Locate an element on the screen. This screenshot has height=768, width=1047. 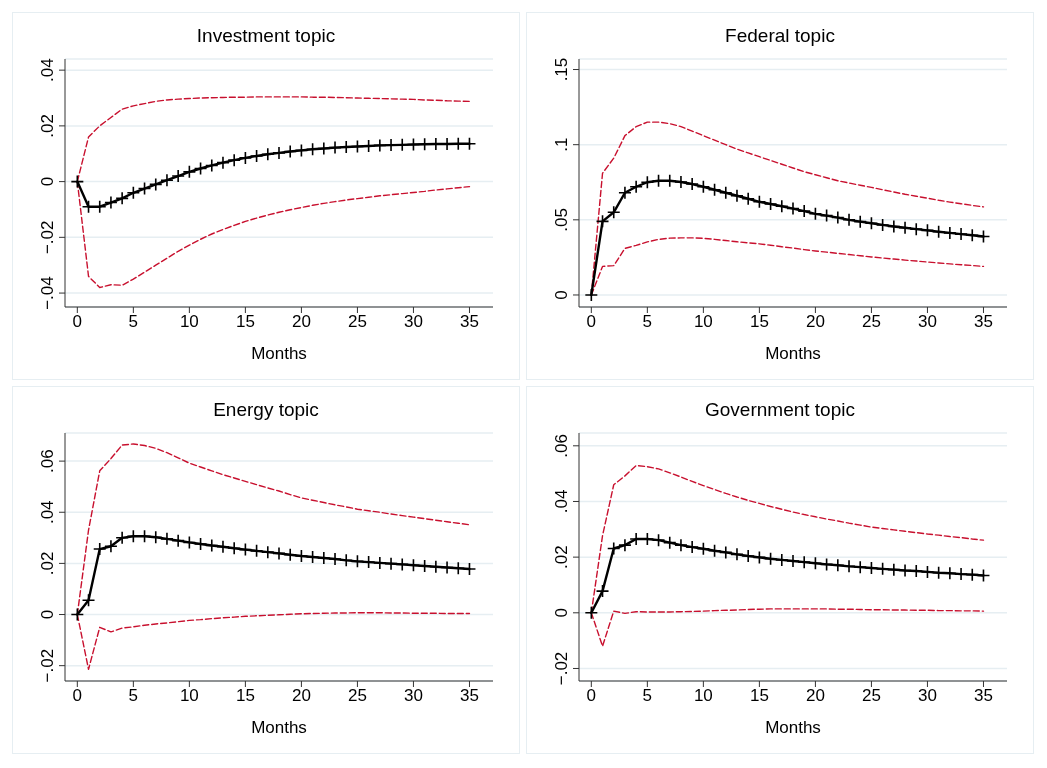
chart-title: Energy topic is located at coordinates (266, 410).